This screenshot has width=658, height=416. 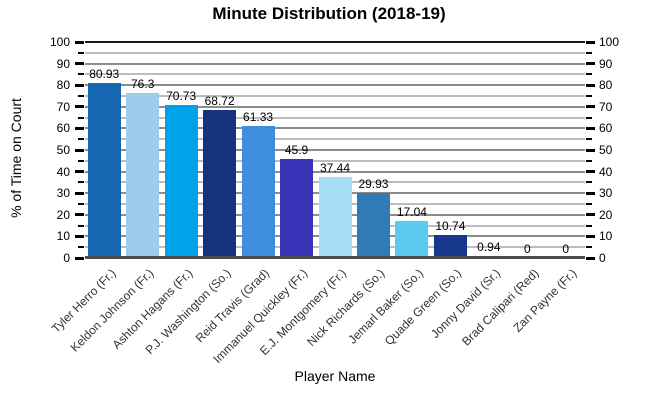 What do you see at coordinates (63, 150) in the screenshot?
I see `y-tick-label-left: 50` at bounding box center [63, 150].